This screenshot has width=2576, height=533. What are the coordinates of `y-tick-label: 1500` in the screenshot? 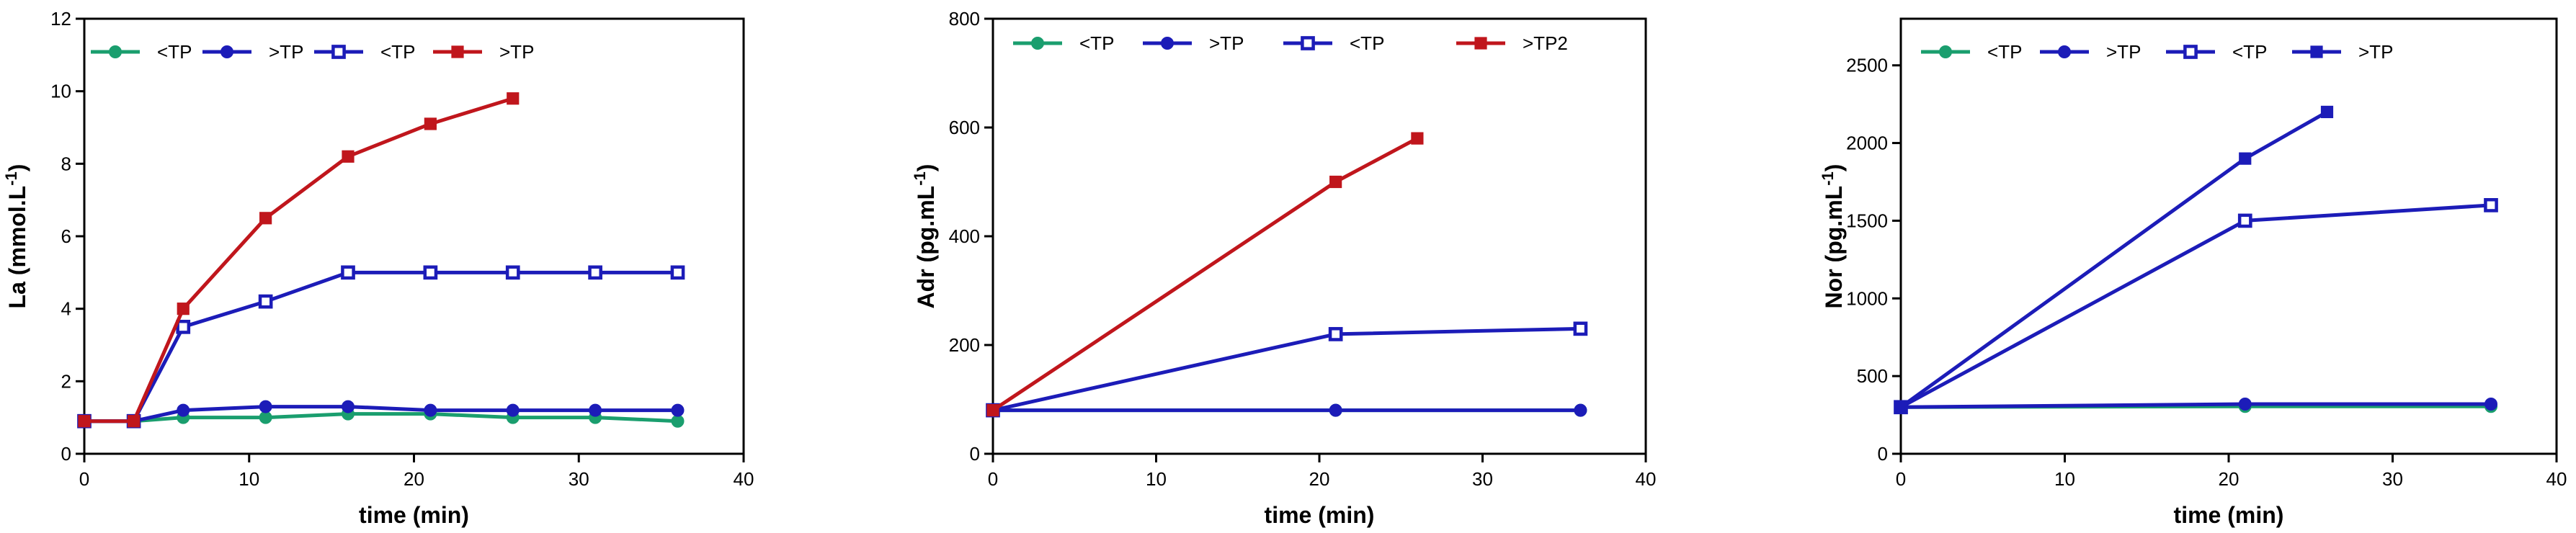 It's located at (1867, 220).